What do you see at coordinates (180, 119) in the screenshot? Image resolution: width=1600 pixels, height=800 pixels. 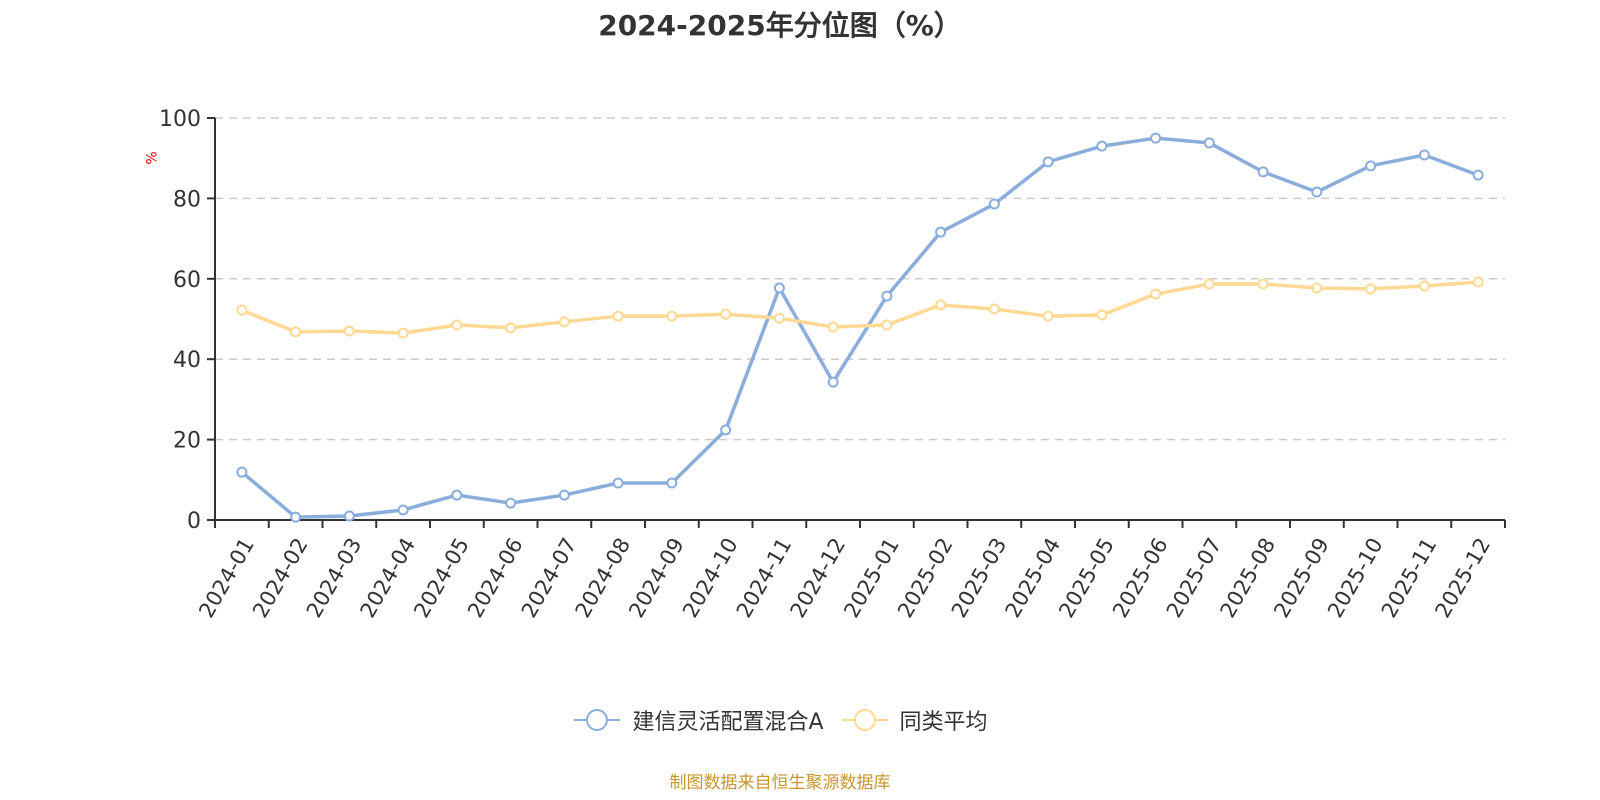 I see `y-tick-label: 100` at bounding box center [180, 119].